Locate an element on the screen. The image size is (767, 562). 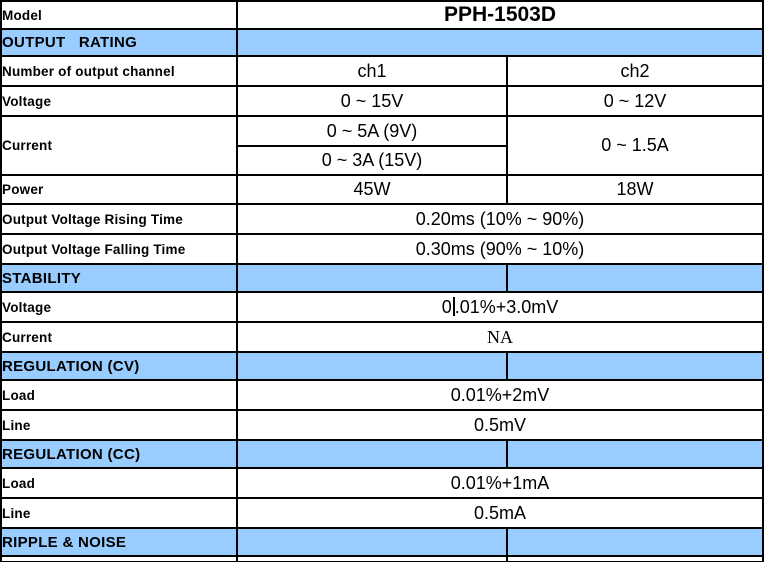
row-model: Model PPH-1503D is located at coordinates (382, 15).